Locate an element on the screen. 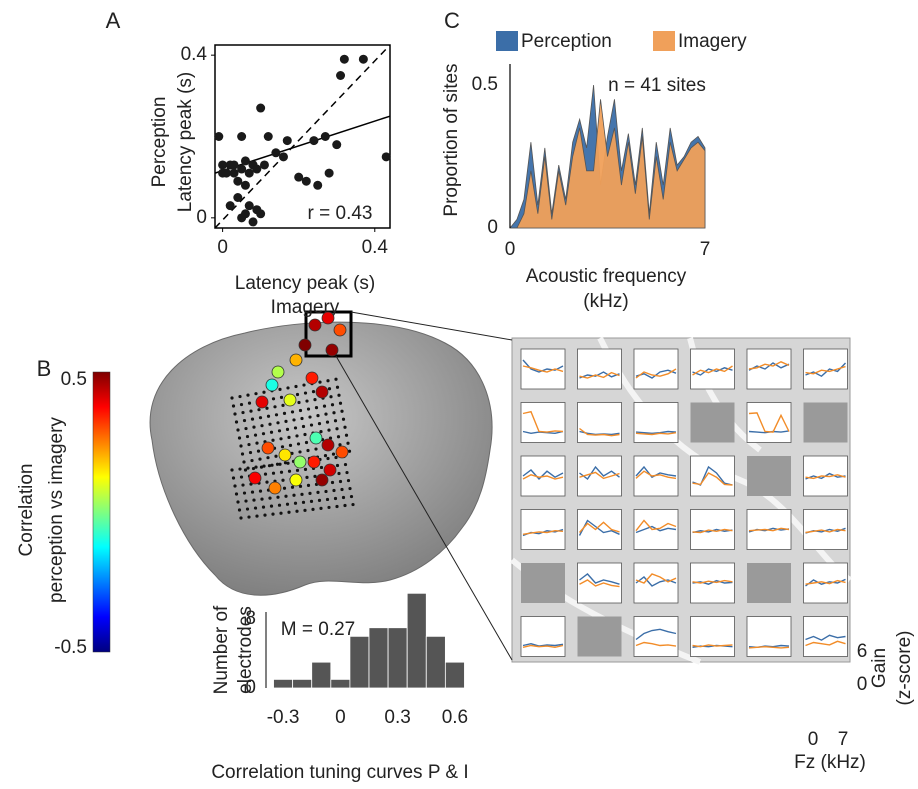  annotation: M = 0.27 is located at coordinates (318, 629).